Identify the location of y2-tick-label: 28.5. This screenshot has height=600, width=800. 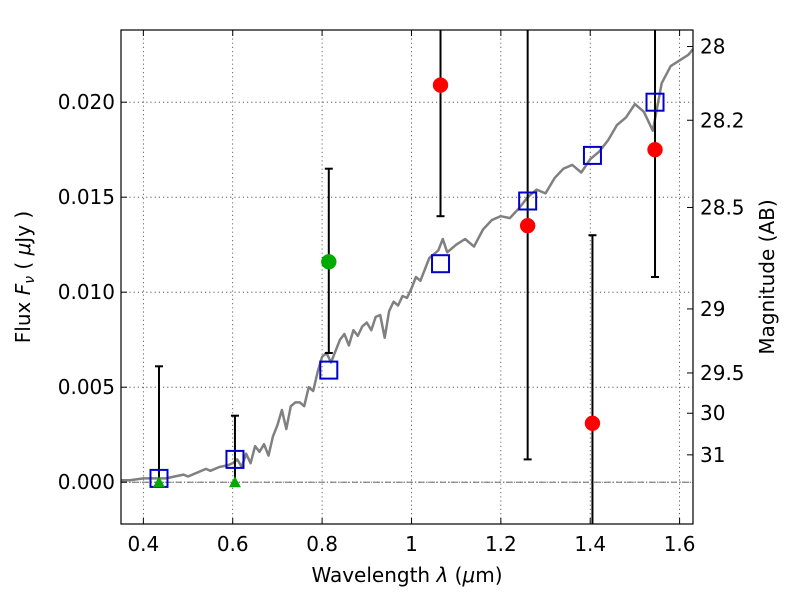
(722, 207).